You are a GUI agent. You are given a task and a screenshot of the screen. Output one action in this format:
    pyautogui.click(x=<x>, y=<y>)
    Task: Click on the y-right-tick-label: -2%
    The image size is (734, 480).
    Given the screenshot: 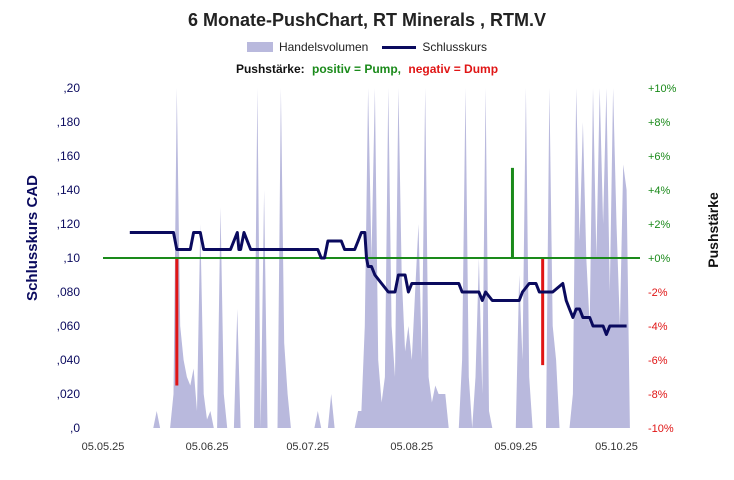 What is the action you would take?
    pyautogui.click(x=658, y=293)
    